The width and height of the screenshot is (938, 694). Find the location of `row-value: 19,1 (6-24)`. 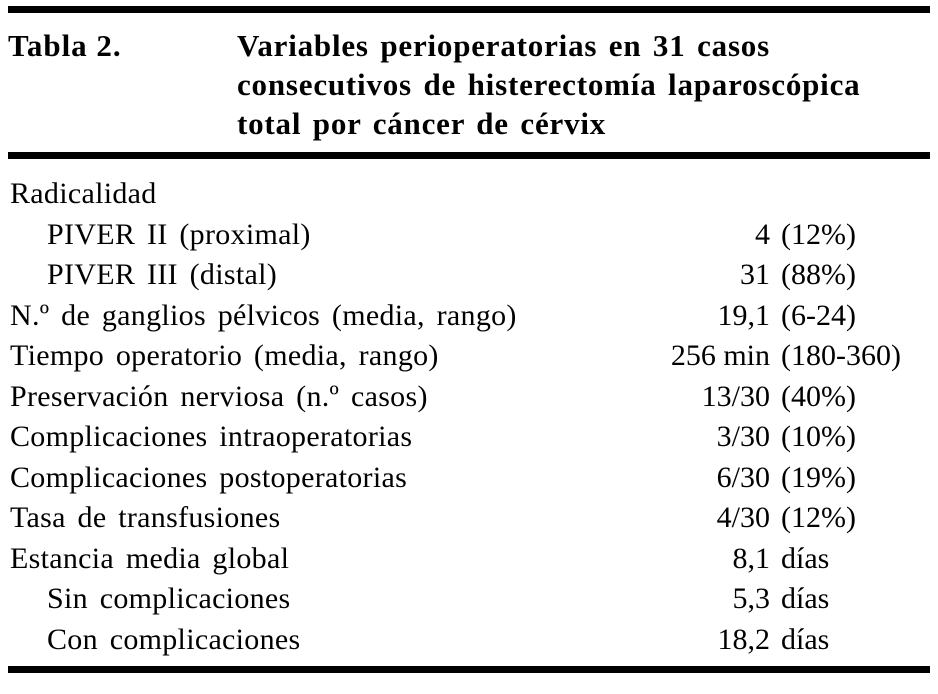

row-value: 19,1 (6-24) is located at coordinates (745, 316).